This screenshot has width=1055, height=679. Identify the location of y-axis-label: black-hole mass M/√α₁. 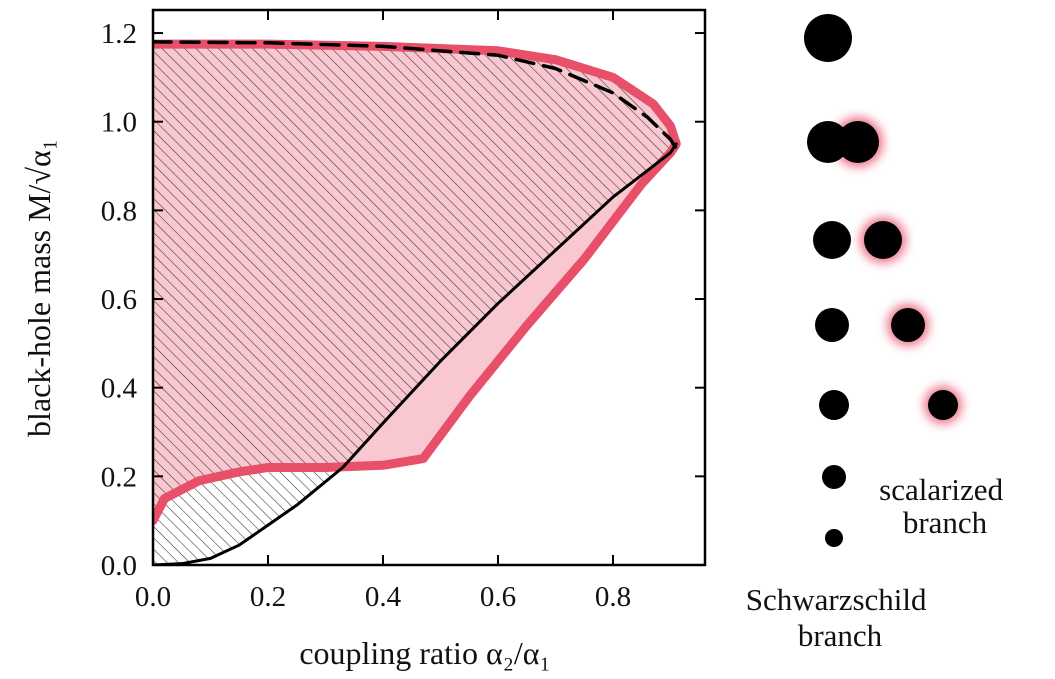
(39, 288).